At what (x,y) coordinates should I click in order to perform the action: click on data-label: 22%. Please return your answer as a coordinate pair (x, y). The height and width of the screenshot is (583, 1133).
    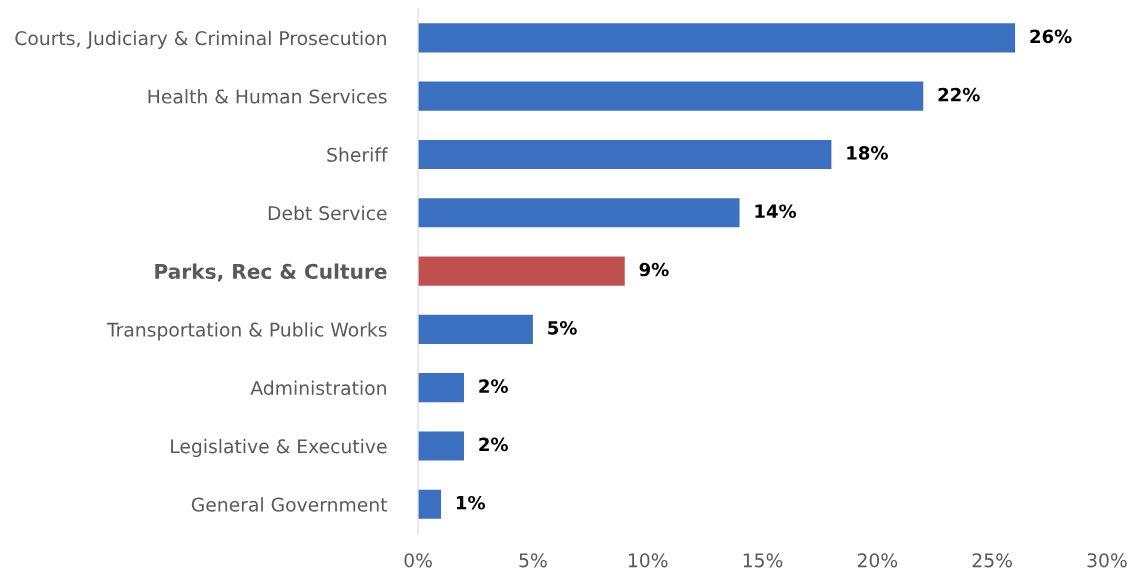
    Looking at the image, I should click on (959, 94).